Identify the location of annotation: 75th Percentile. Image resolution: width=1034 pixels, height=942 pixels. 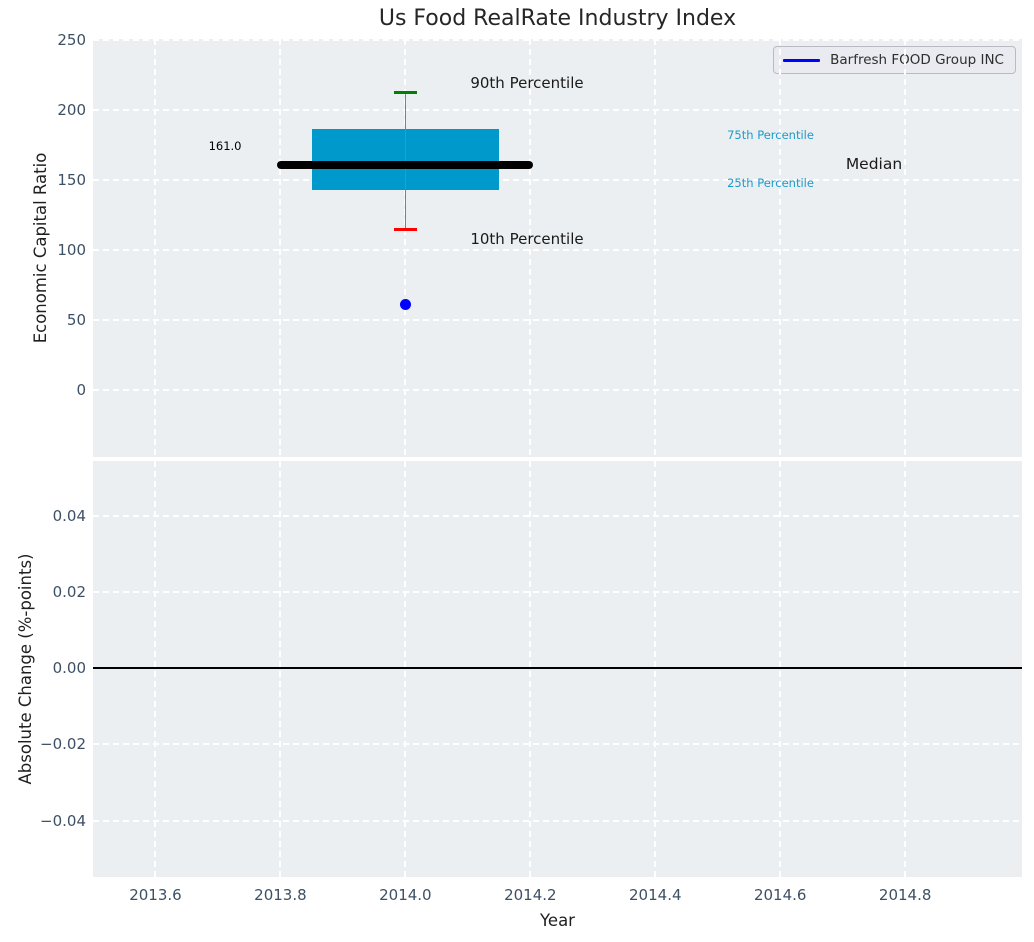
(770, 135).